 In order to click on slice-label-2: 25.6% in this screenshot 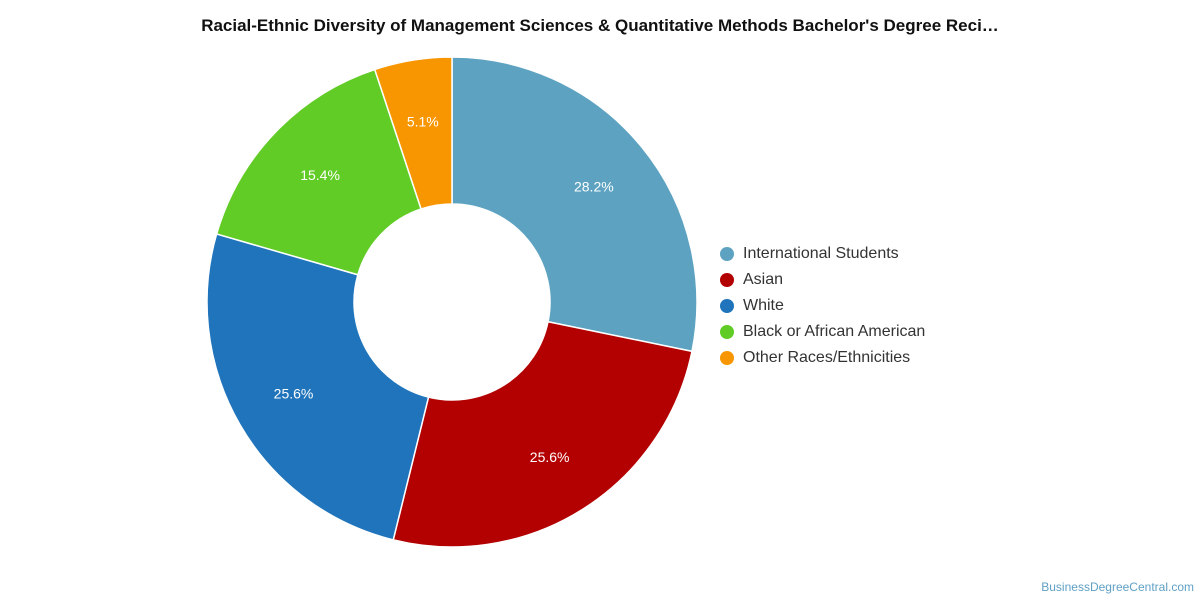, I will do `click(294, 394)`.